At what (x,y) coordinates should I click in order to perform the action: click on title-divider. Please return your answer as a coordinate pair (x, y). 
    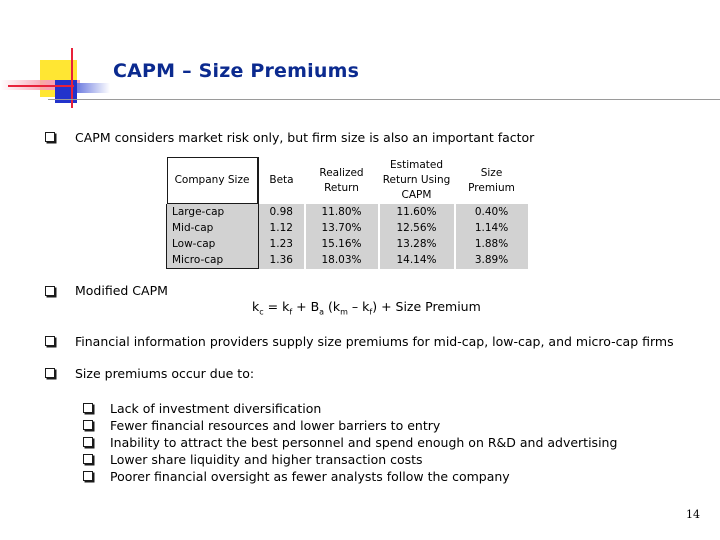
    Looking at the image, I should click on (384, 99).